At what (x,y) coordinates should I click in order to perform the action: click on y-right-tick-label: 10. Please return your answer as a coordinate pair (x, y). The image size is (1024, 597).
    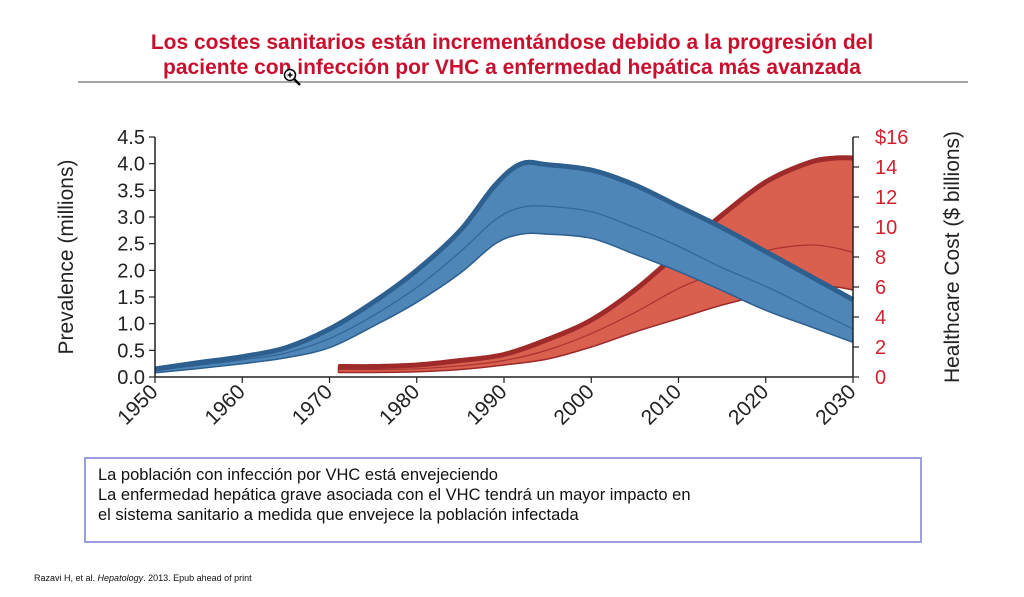
    Looking at the image, I should click on (886, 228).